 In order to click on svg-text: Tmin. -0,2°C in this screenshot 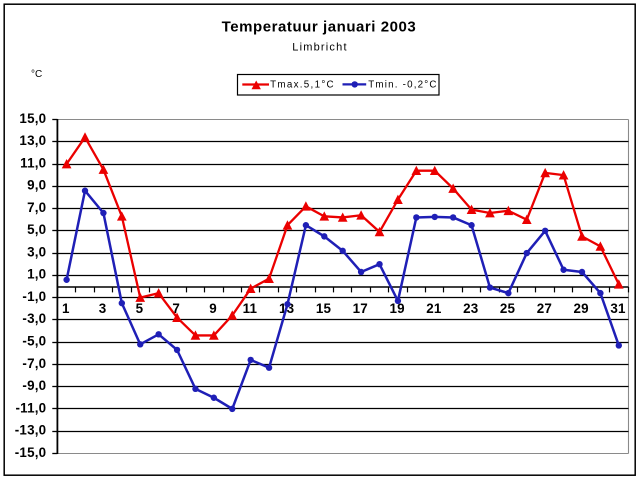, I will do `click(403, 85)`.